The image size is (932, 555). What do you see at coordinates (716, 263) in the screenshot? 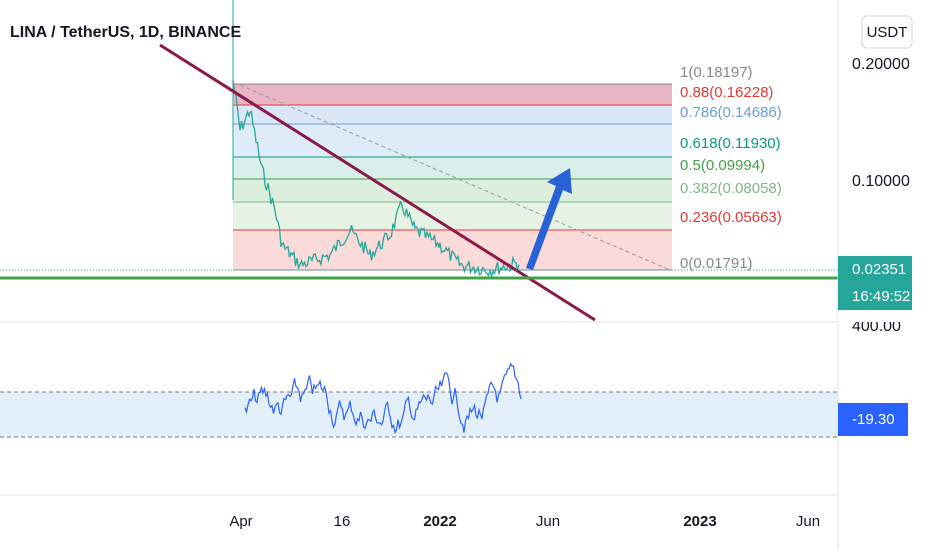
I see `fib-label: 0(0.01791)` at bounding box center [716, 263].